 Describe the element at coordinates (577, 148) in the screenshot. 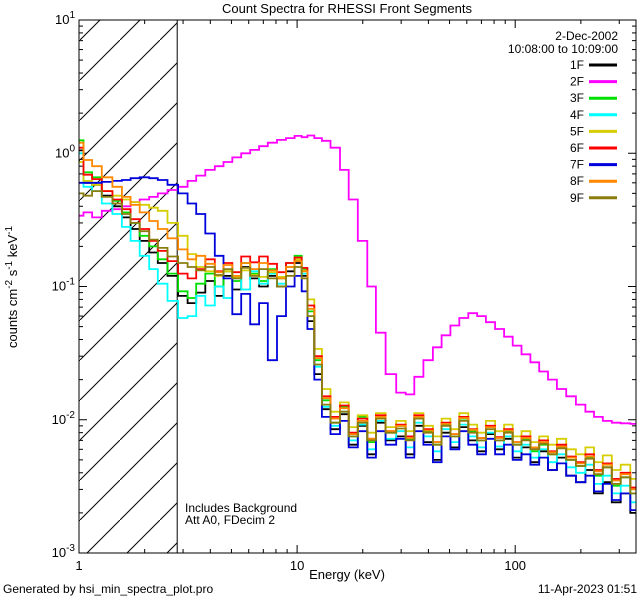

I see `legend-label-6F: 6F` at that location.